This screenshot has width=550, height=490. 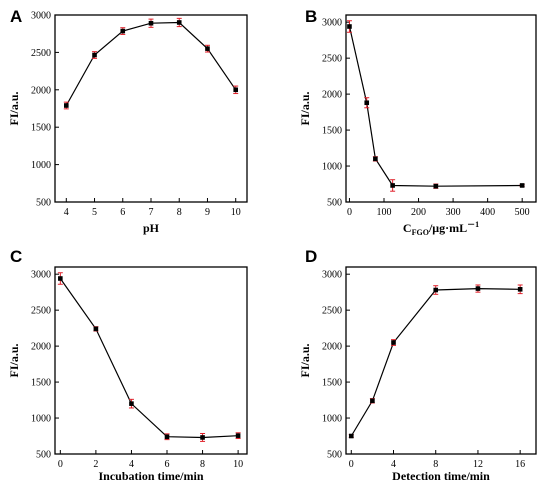 What do you see at coordinates (453, 212) in the screenshot?
I see `x-tick-label: 300` at bounding box center [453, 212].